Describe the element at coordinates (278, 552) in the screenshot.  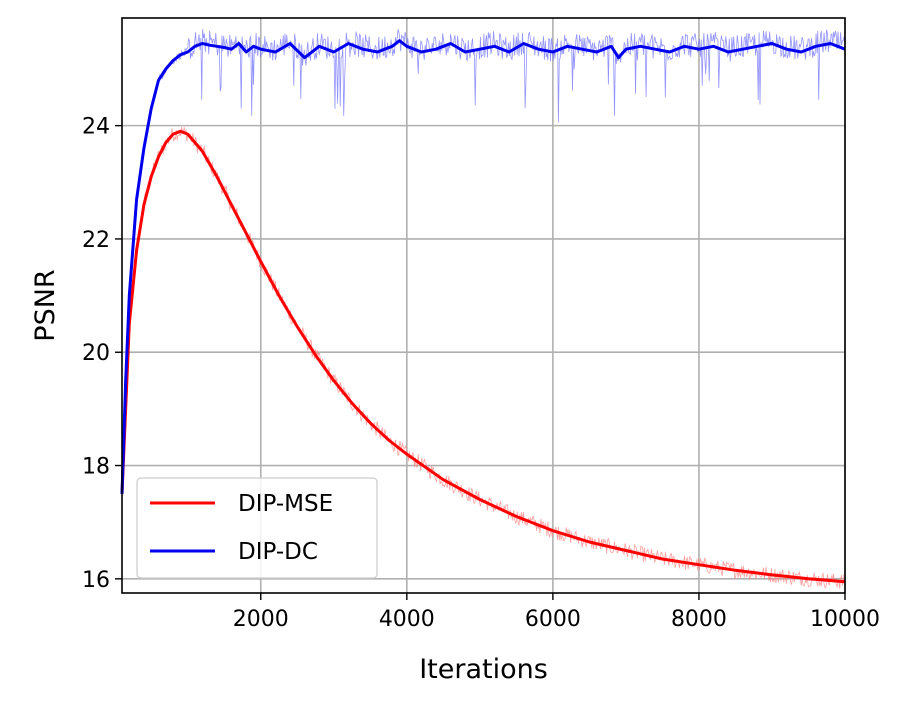
I see `legend-label-dip-dc: DIP-DC` at that location.